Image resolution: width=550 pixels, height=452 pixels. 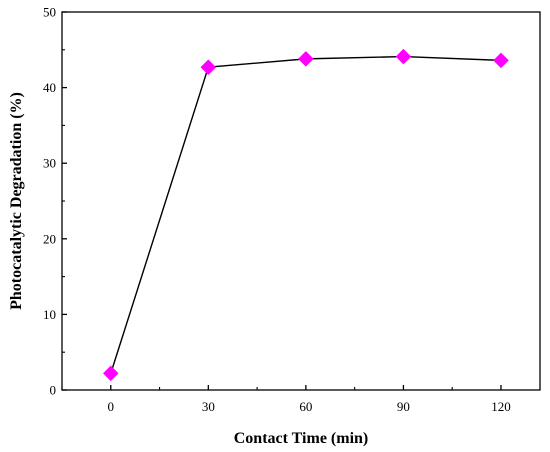 I want to click on y-axis-ticks: 0 10 20 30 40 50, so click(x=55, y=201).